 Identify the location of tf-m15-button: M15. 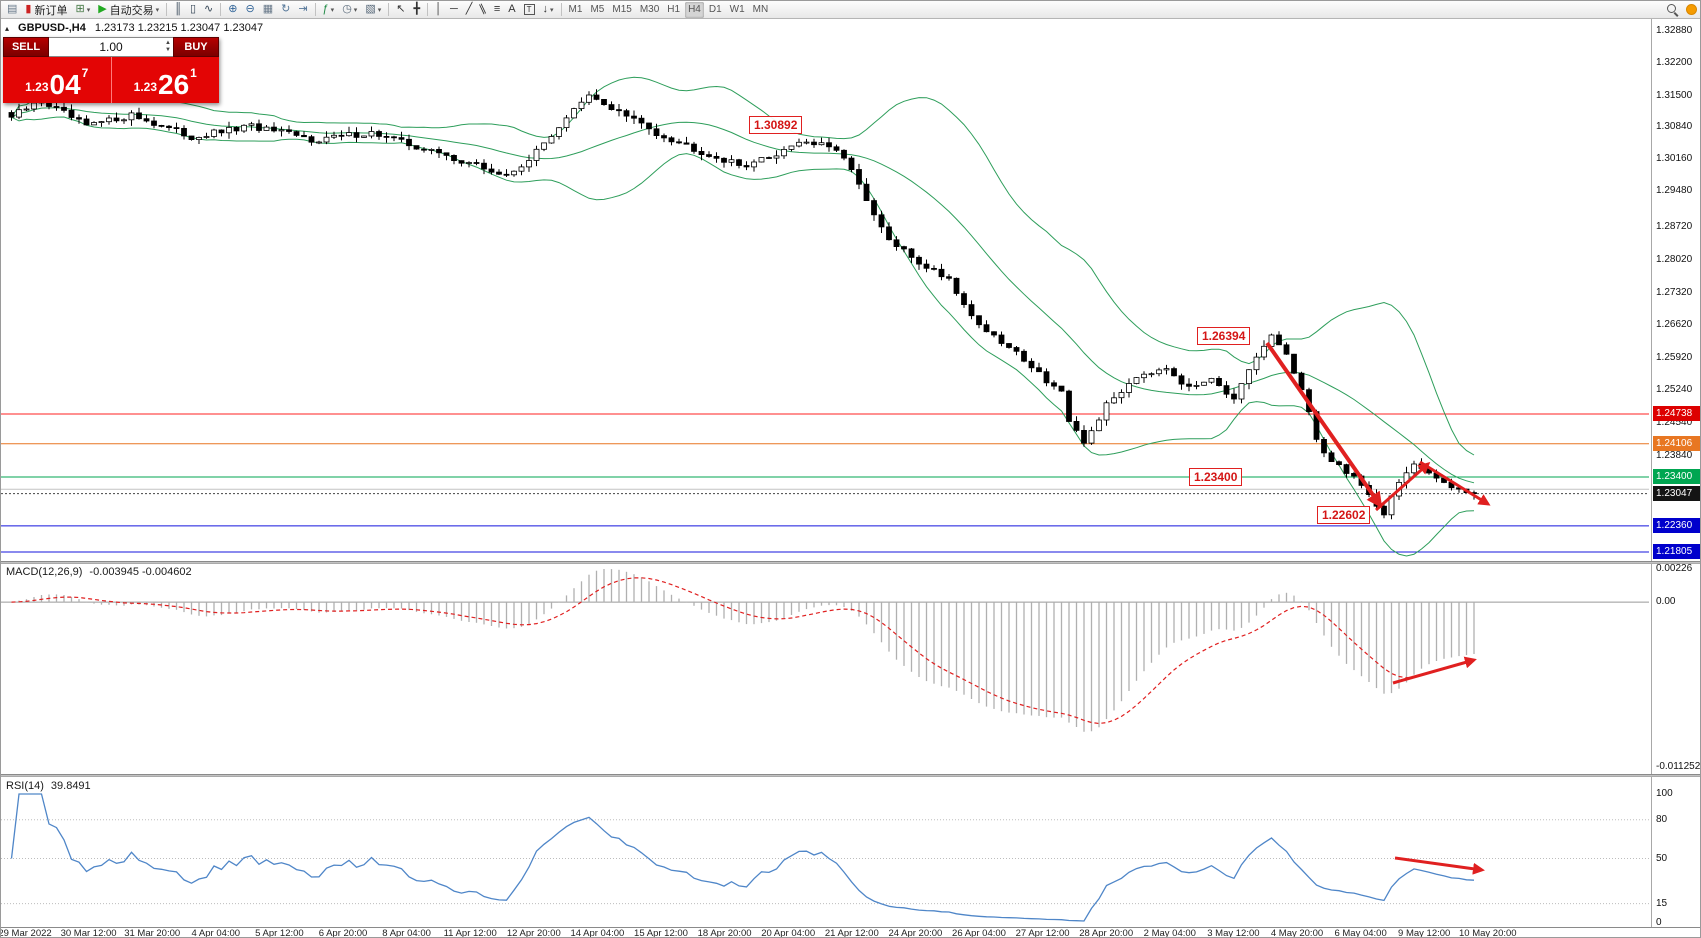
(621, 10).